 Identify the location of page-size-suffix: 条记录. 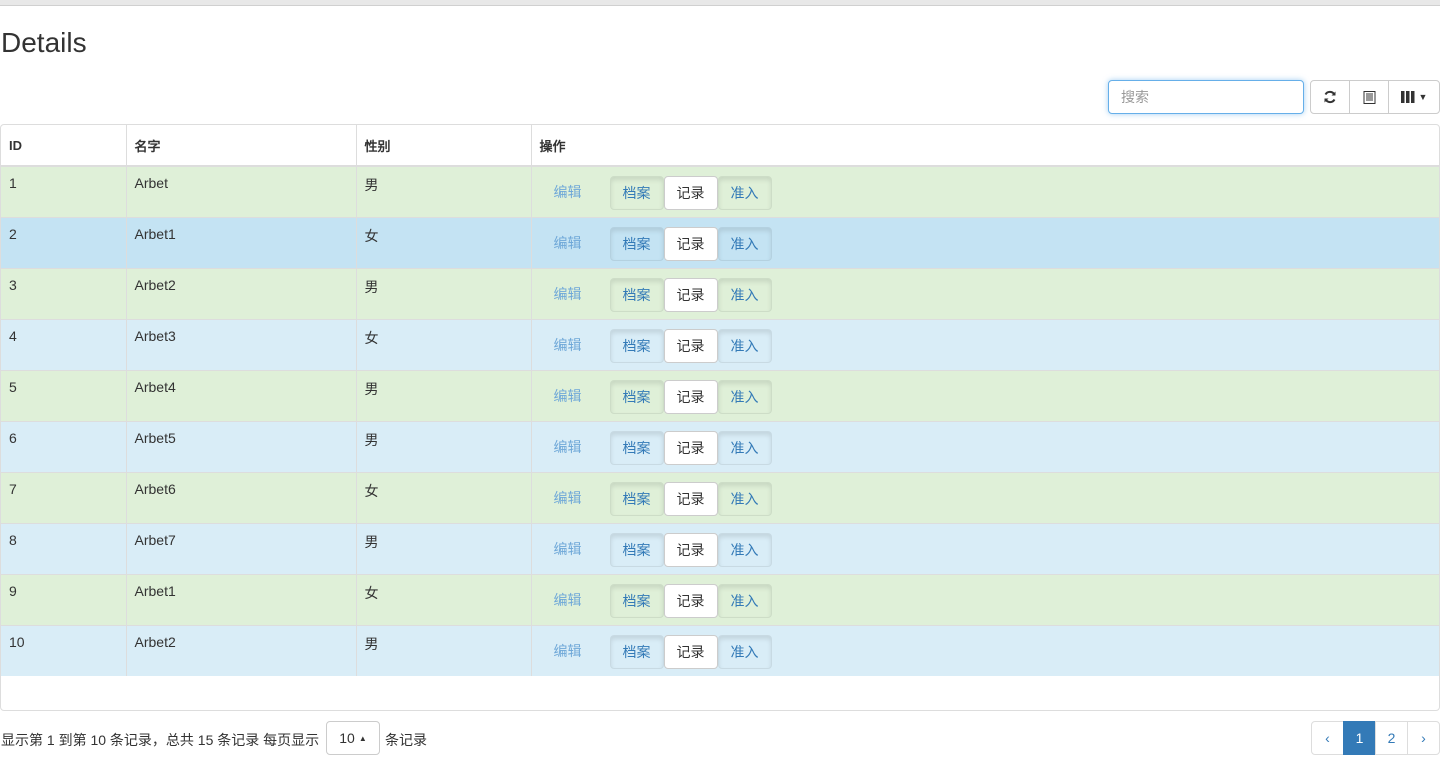
(406, 740).